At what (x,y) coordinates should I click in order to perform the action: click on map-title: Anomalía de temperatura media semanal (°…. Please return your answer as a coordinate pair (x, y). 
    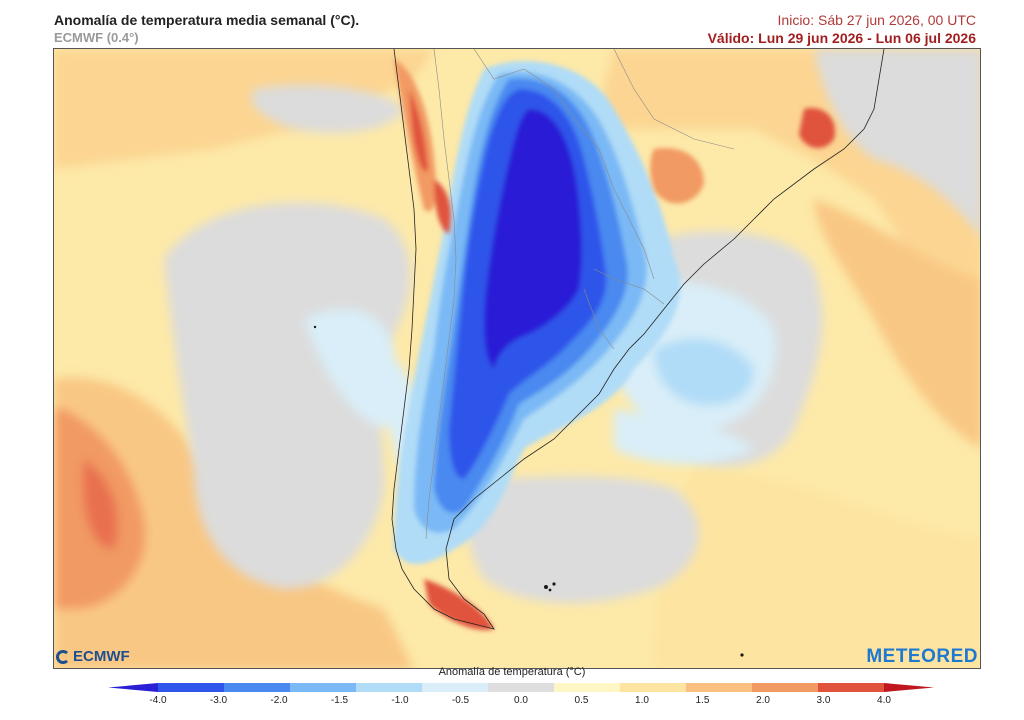
    Looking at the image, I should click on (207, 20).